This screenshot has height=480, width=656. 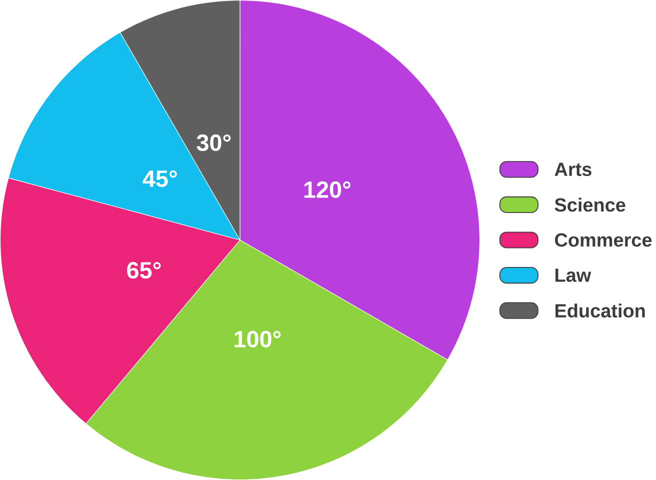 What do you see at coordinates (600, 311) in the screenshot?
I see `legend-label: Education` at bounding box center [600, 311].